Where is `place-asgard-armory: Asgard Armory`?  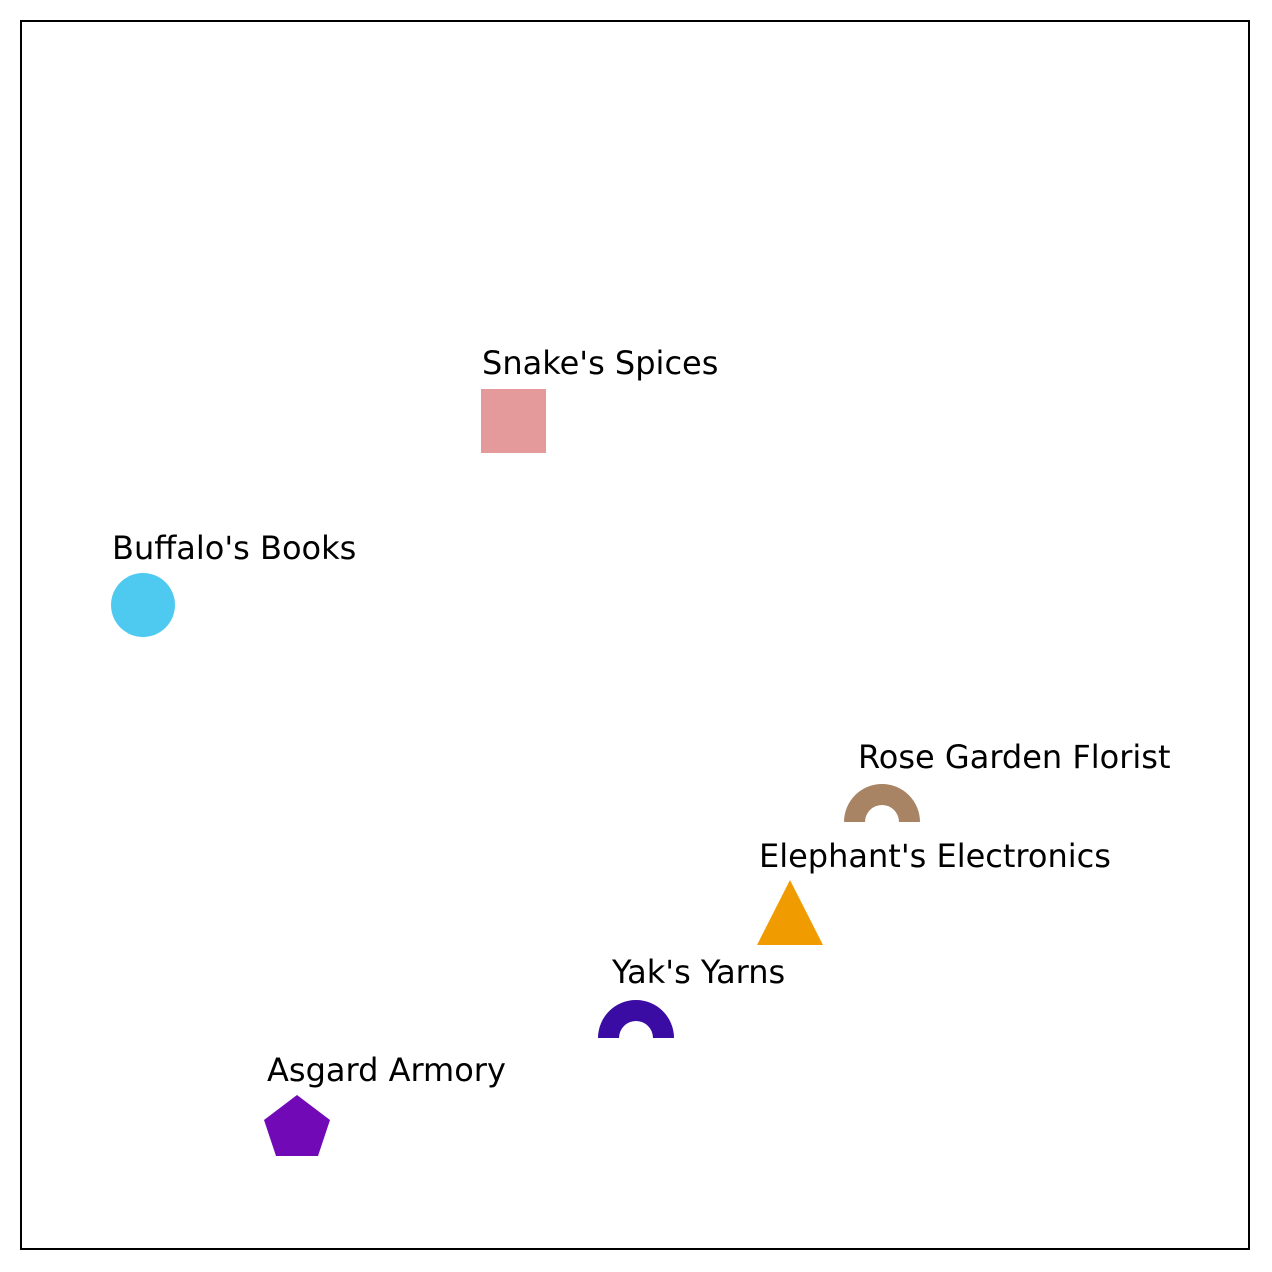 place-asgard-armory: Asgard Armory is located at coordinates (385, 1103).